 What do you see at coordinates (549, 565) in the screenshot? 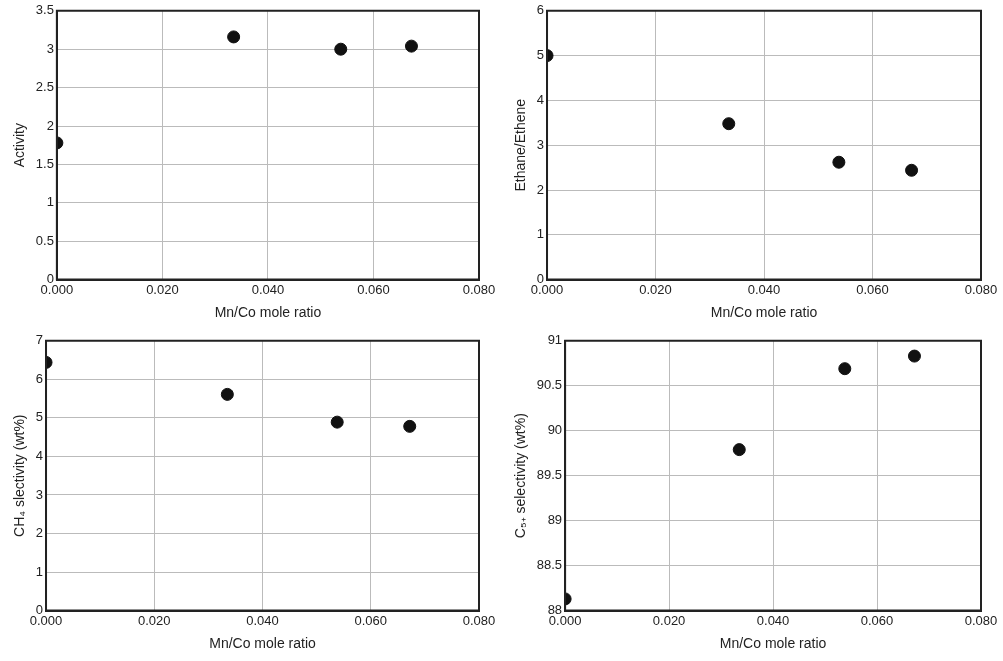
I see `y-tick-label: 88.5` at bounding box center [549, 565].